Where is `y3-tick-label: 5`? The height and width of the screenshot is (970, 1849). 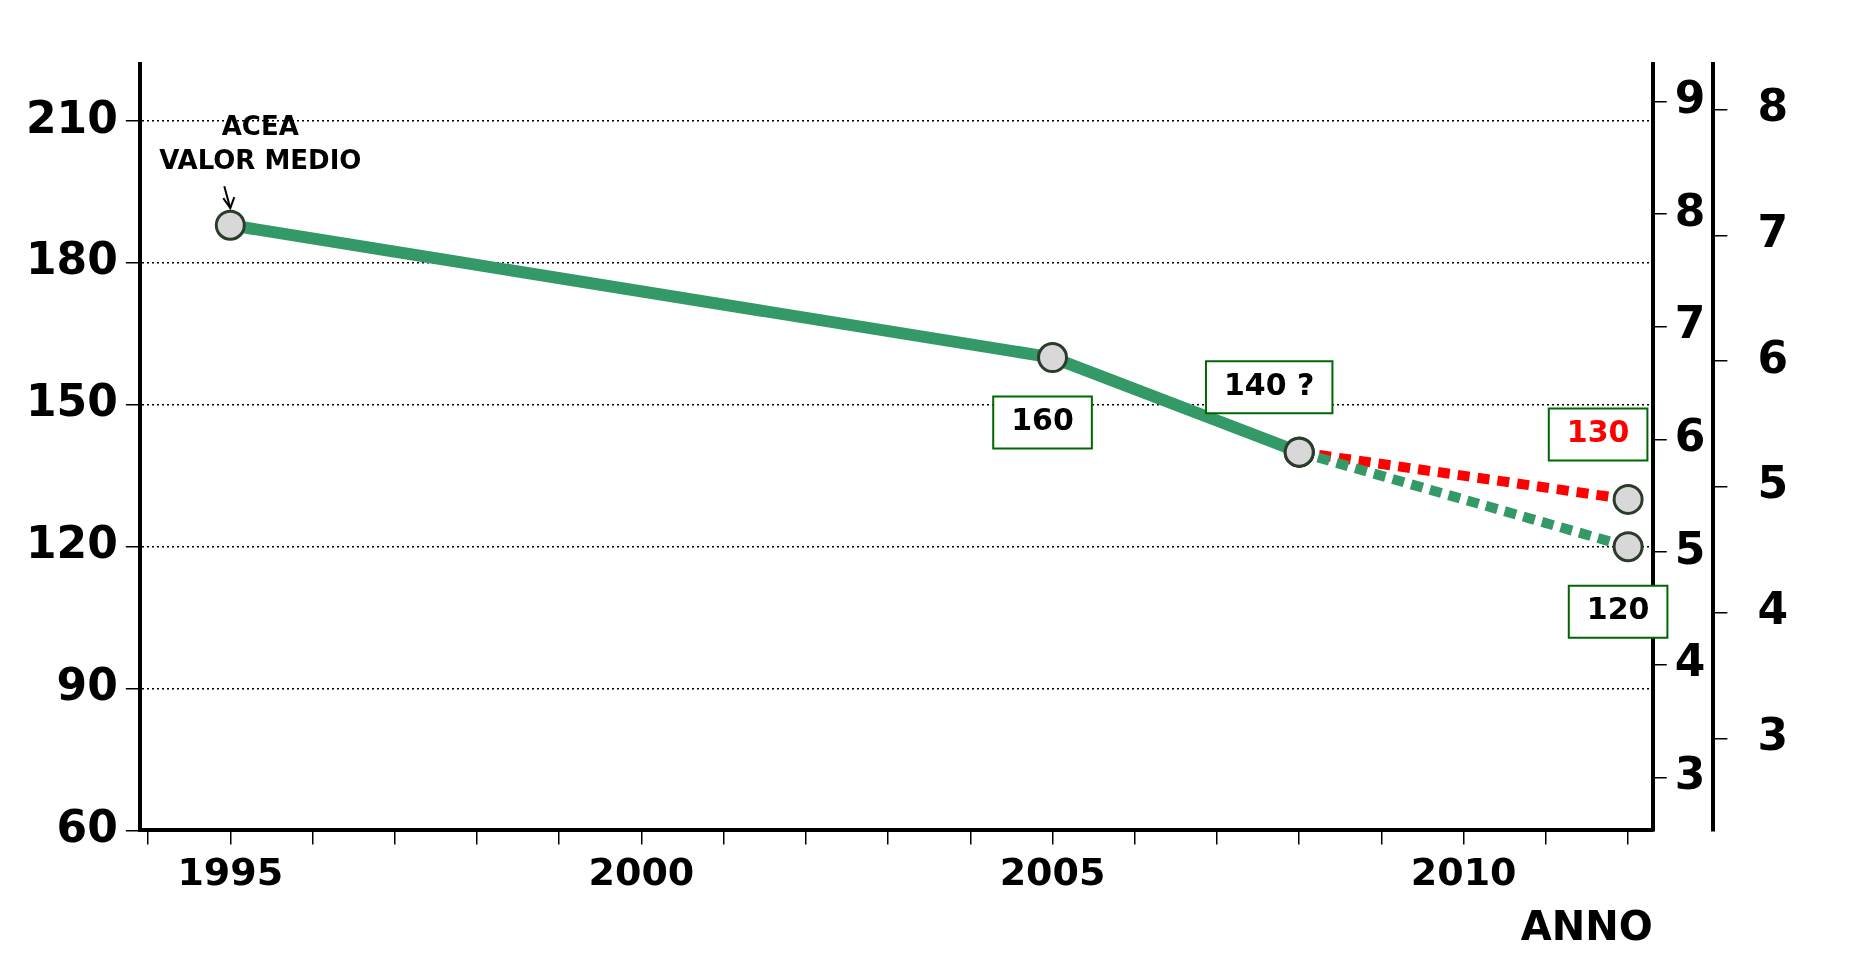 y3-tick-label: 5 is located at coordinates (1773, 483).